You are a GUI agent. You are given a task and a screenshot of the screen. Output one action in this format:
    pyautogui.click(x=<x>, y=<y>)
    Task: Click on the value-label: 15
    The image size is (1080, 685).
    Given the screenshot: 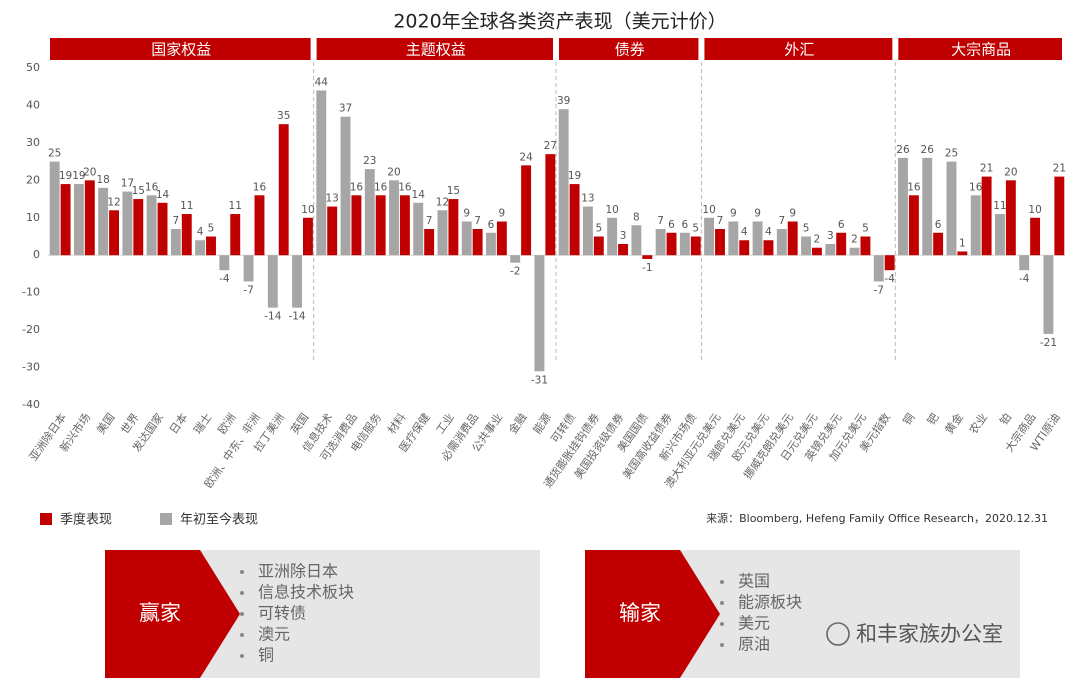 What is the action you would take?
    pyautogui.click(x=453, y=191)
    